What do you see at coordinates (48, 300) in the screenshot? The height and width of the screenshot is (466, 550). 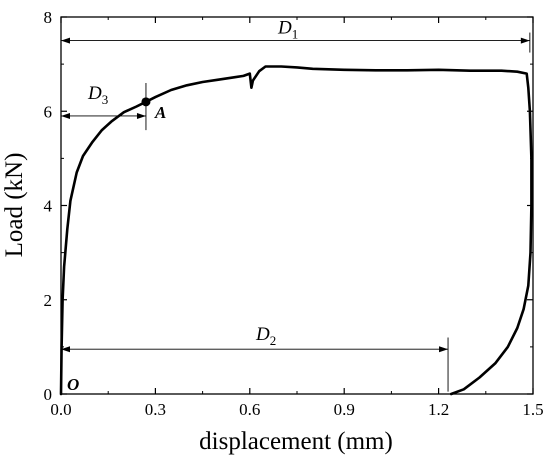 I see `y-tick-label: 2` at bounding box center [48, 300].